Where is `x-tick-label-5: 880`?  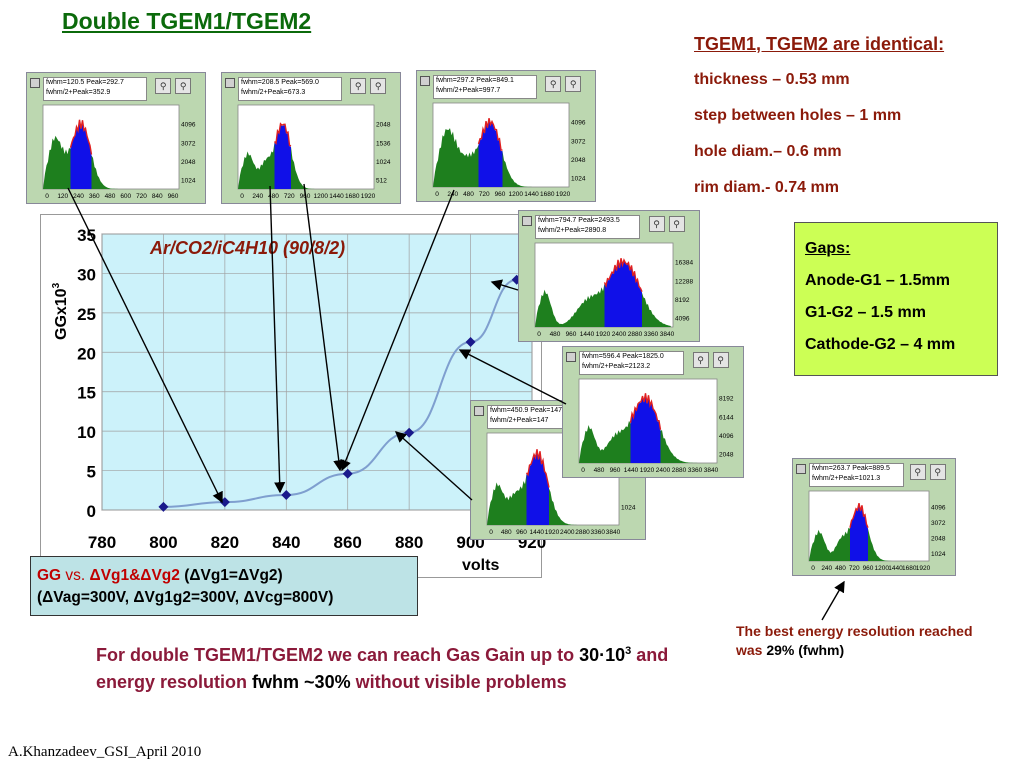 x-tick-label-5: 880 is located at coordinates (409, 542).